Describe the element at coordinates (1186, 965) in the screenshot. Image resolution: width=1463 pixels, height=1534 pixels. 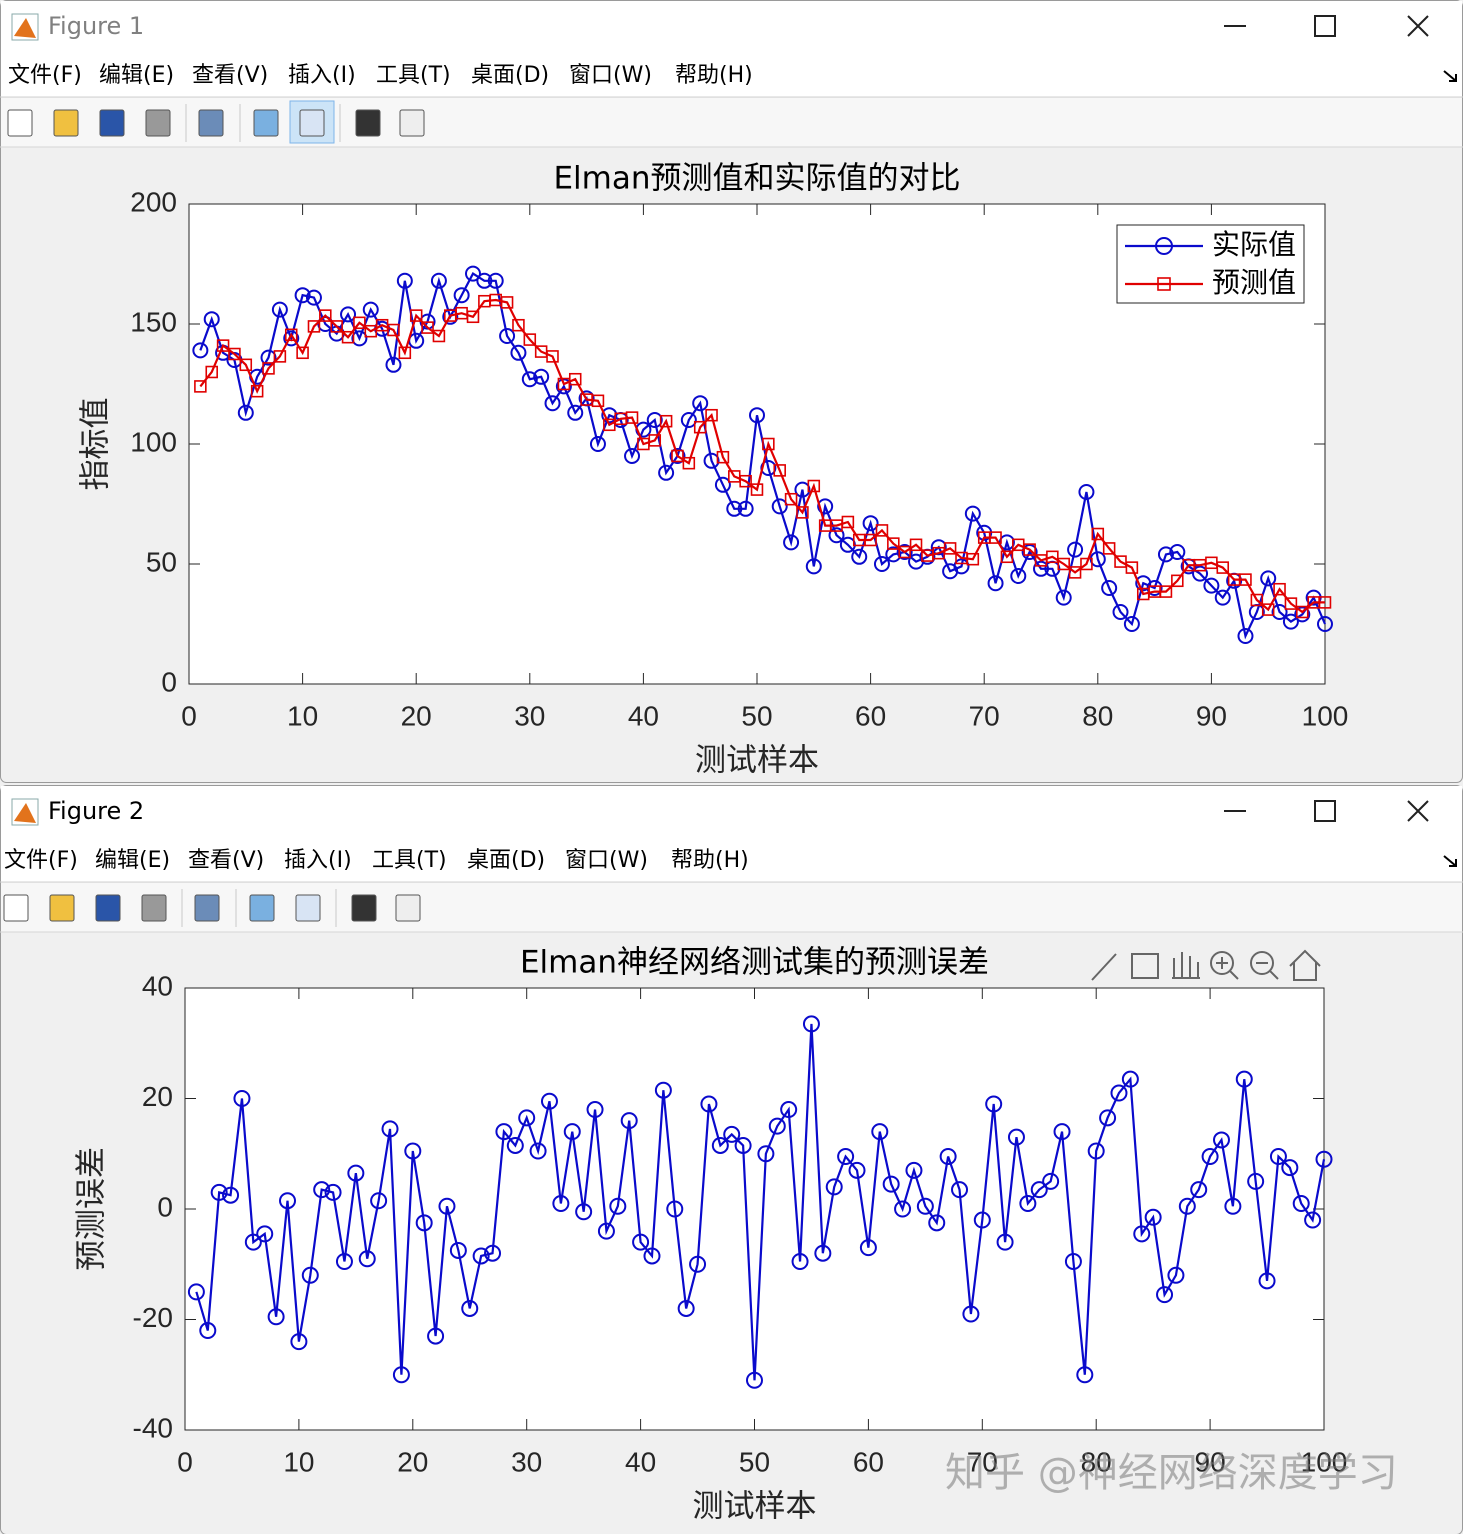
I see `pan-tool` at that location.